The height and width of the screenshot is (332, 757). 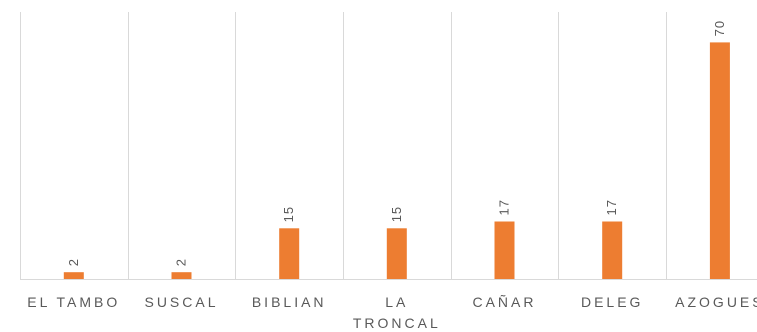 I want to click on data-label: 70, so click(x=719, y=28).